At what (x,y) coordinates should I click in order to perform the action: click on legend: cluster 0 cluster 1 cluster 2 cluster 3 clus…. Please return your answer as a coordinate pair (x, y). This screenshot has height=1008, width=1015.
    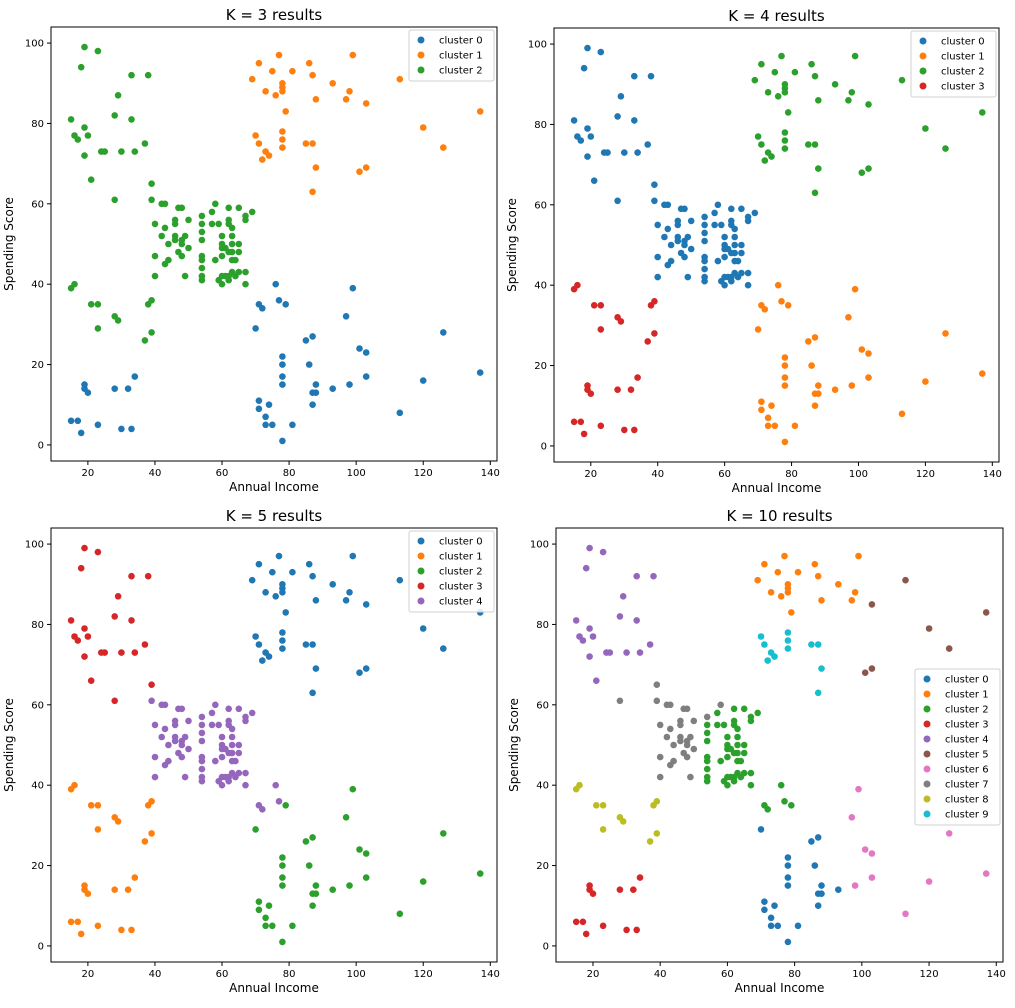
    Looking at the image, I should click on (957, 747).